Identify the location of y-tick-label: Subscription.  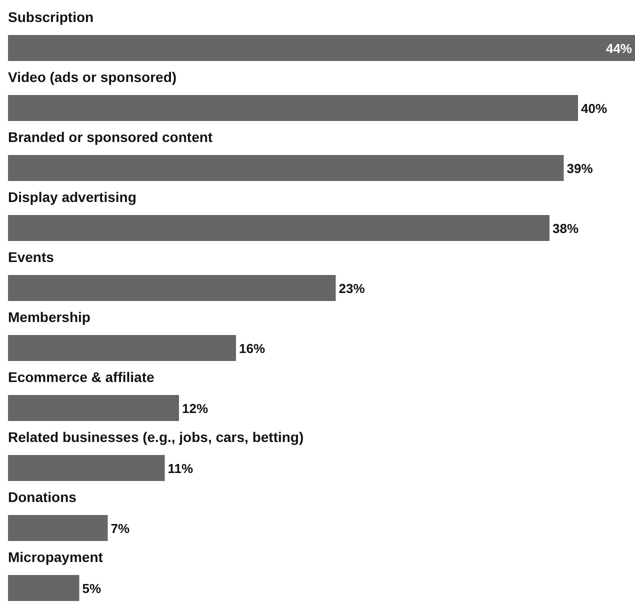
(51, 17).